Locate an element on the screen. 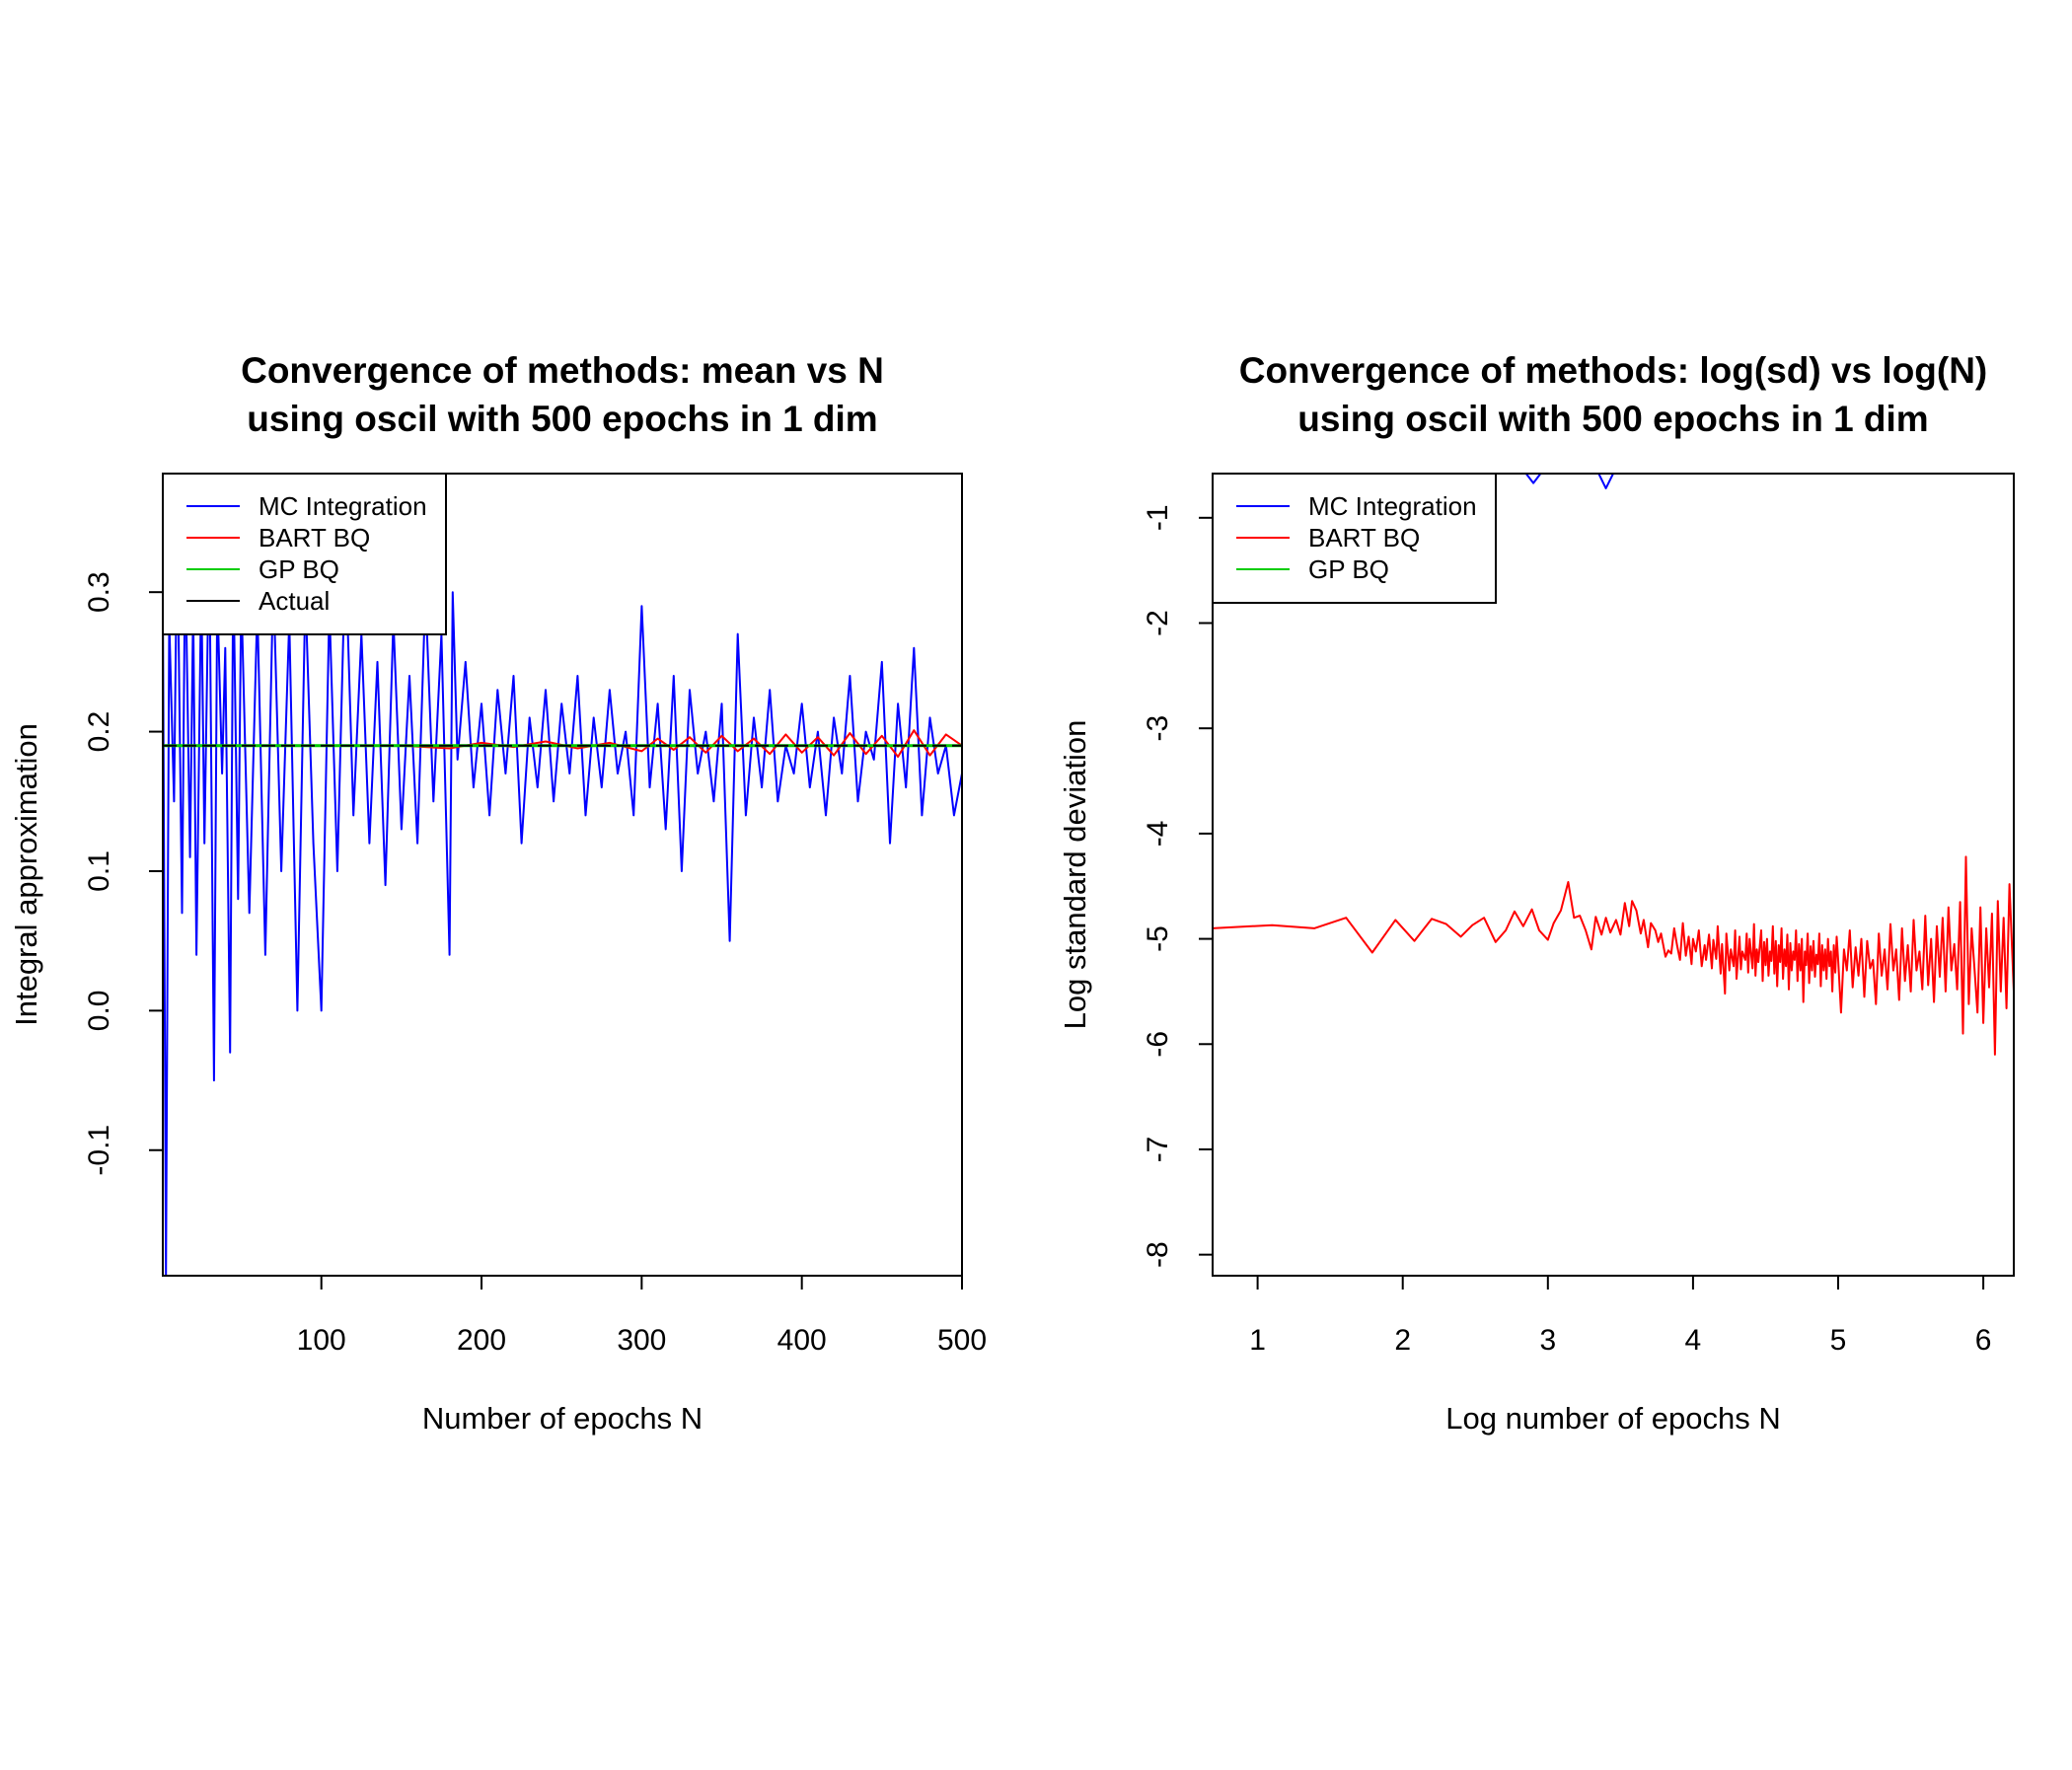 The width and height of the screenshot is (2072, 1770). left-y-tick-label: 0.0 is located at coordinates (99, 1010).